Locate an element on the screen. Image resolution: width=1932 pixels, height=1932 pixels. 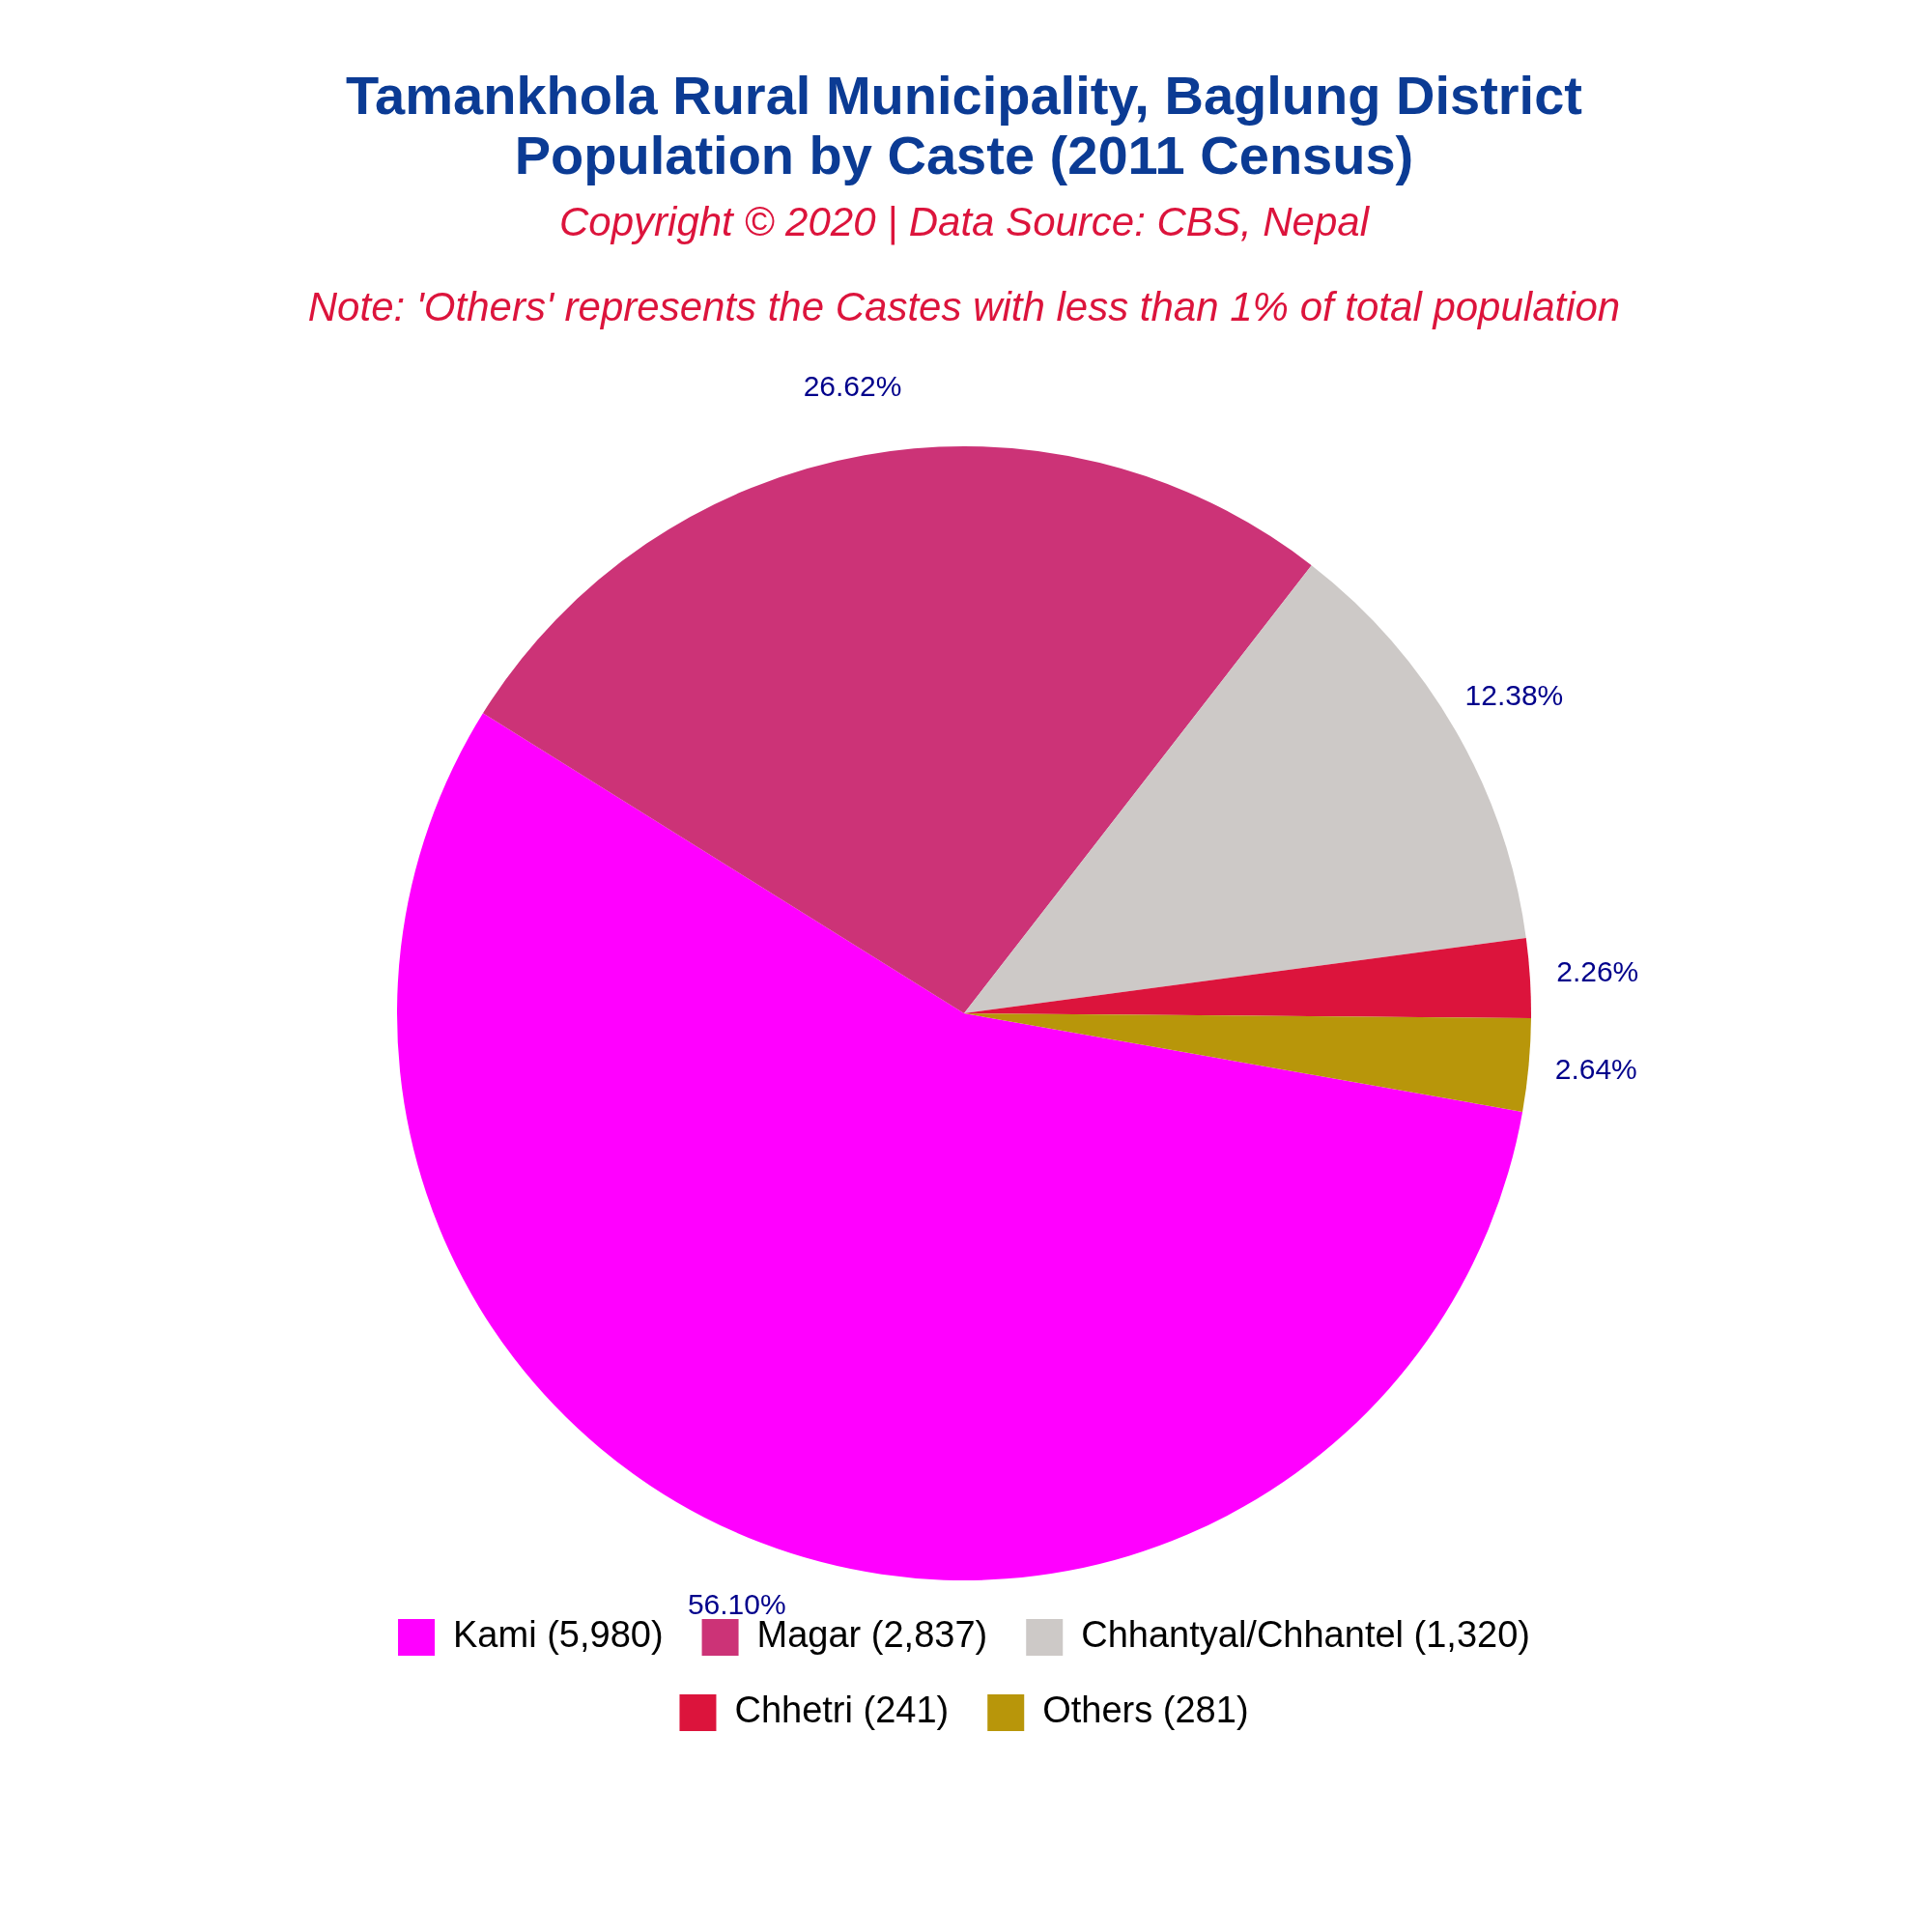
text: Note: 'Others' represents the Castes with less than 1% of total population is located at coordinates (964, 307).